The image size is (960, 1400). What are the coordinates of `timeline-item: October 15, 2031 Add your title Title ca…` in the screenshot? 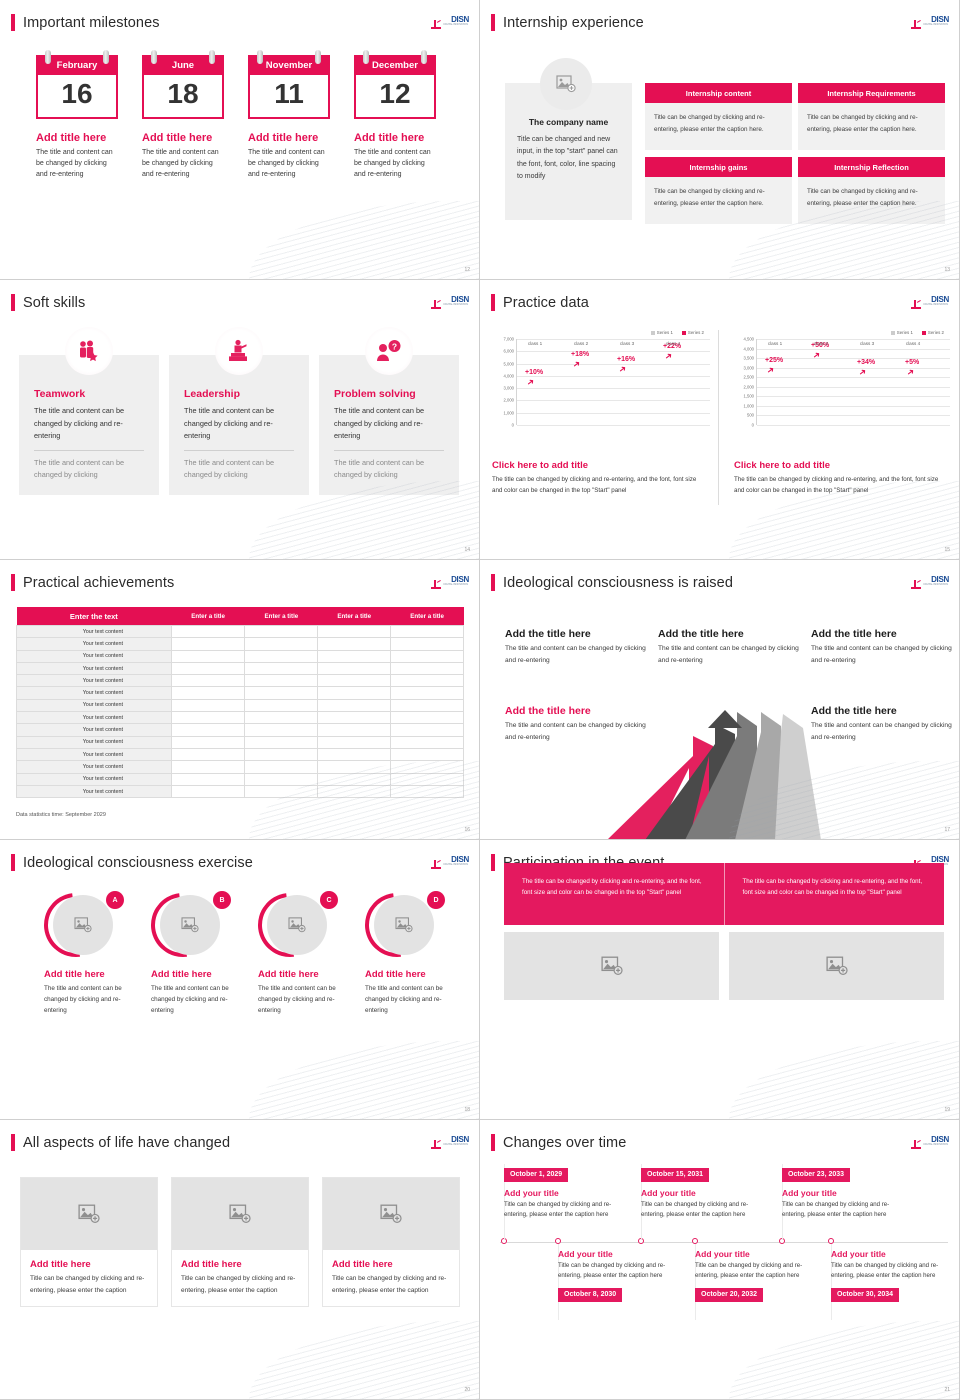 It's located at (697, 1191).